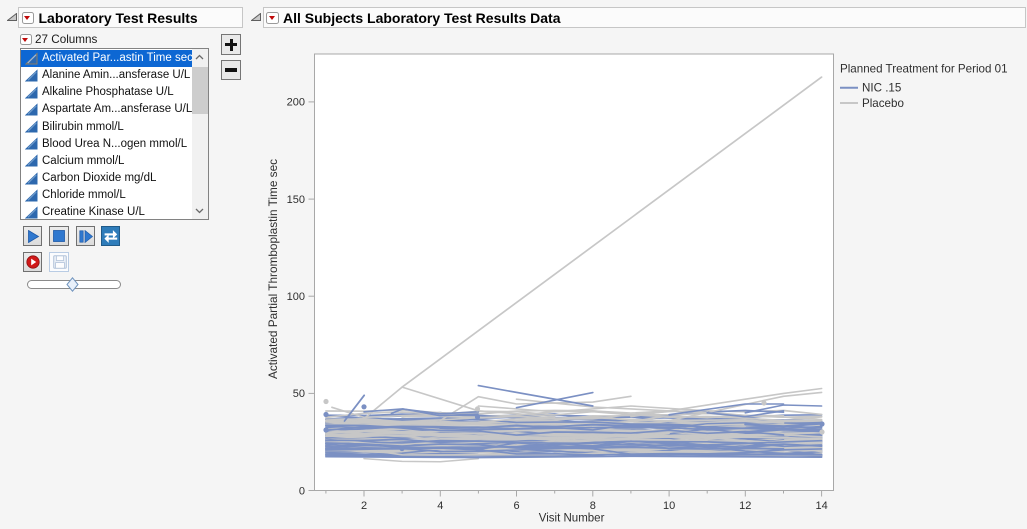  Describe the element at coordinates (440, 506) in the screenshot. I see `svg-text: 4` at that location.